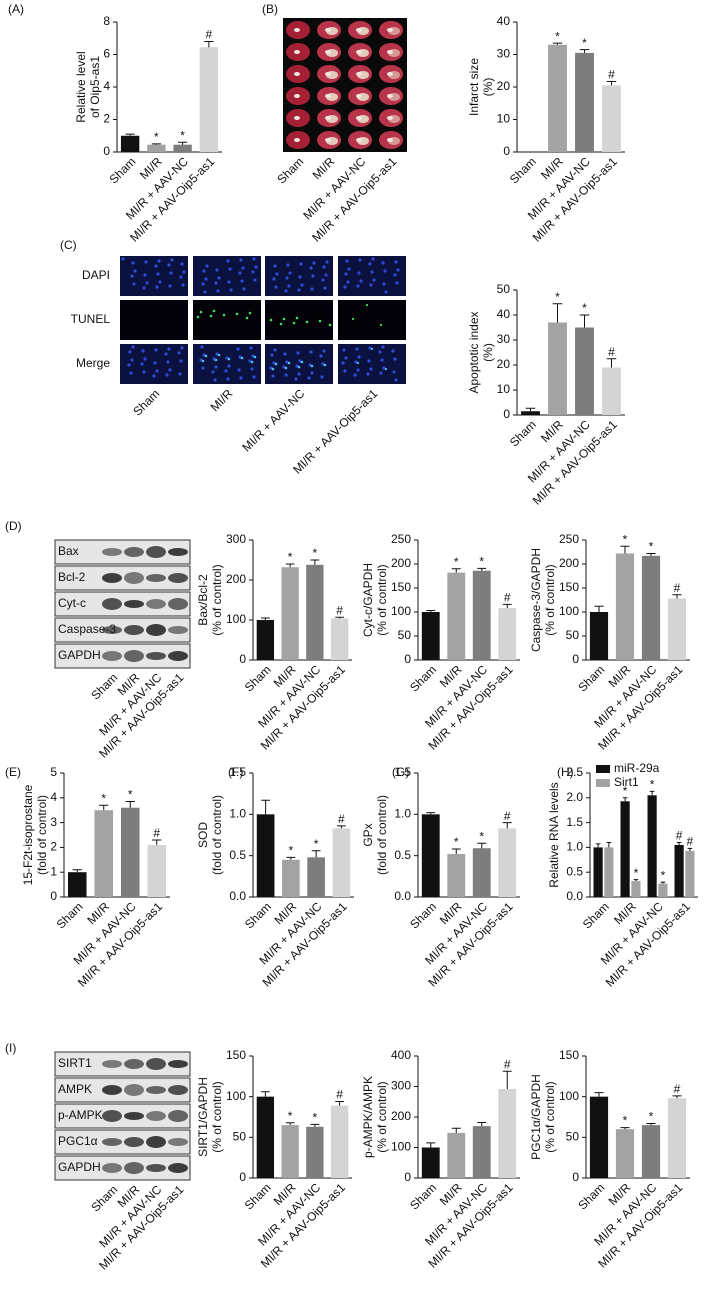  Describe the element at coordinates (569, 611) in the screenshot. I see `y-tick-label: 100` at that location.